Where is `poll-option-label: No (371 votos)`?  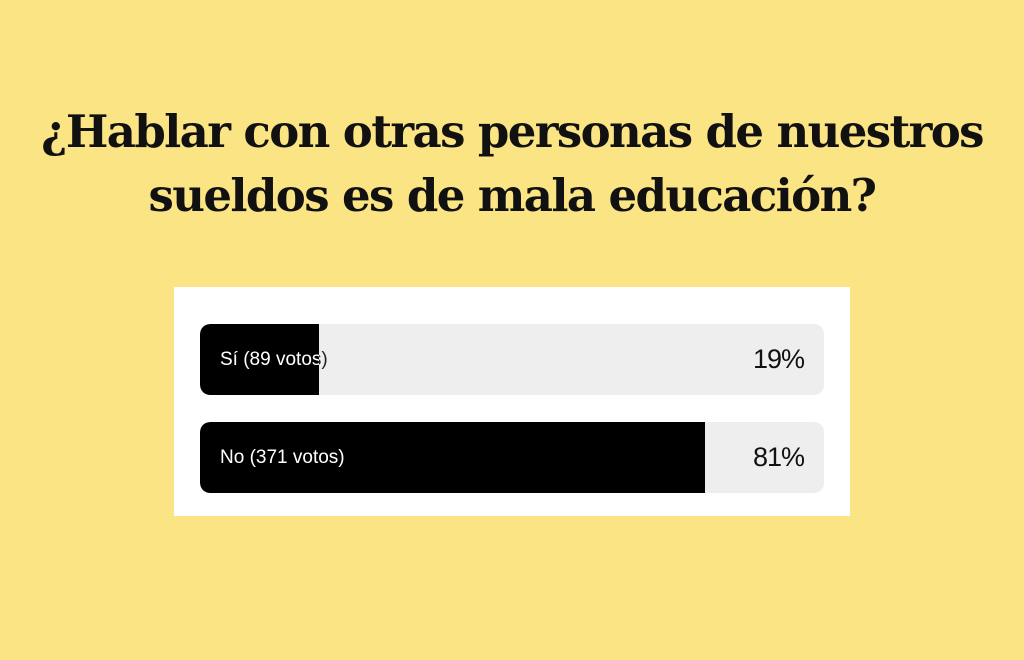 poll-option-label: No (371 votos) is located at coordinates (282, 457).